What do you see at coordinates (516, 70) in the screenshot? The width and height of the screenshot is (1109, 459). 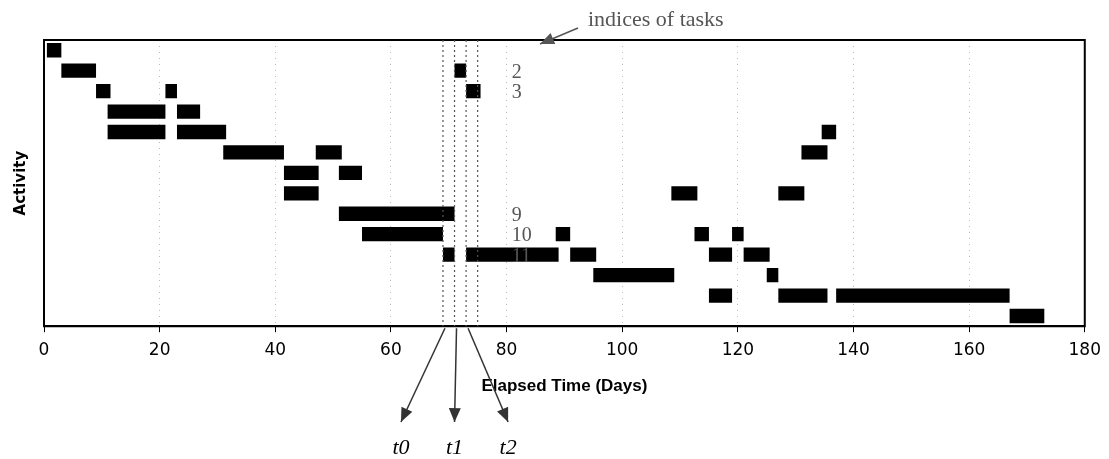 I see `y-tick-label: 2` at bounding box center [516, 70].